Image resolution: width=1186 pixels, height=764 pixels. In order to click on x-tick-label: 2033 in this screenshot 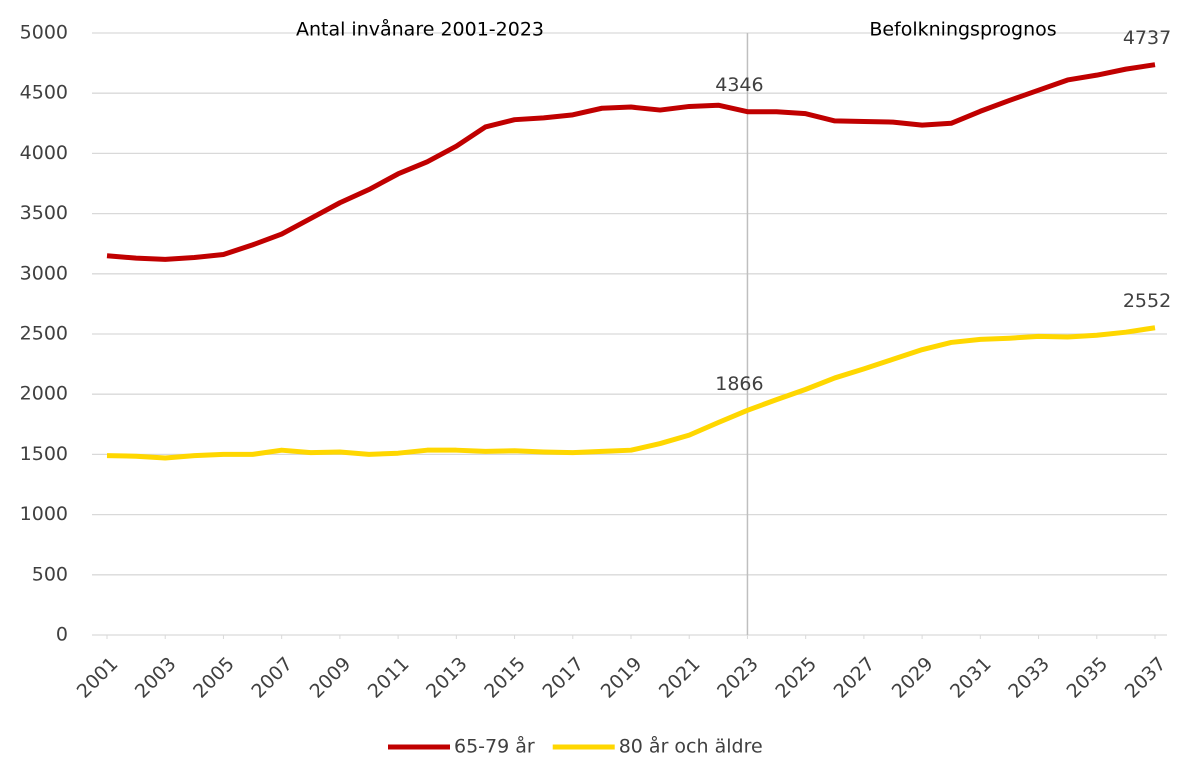, I will do `click(1029, 678)`.